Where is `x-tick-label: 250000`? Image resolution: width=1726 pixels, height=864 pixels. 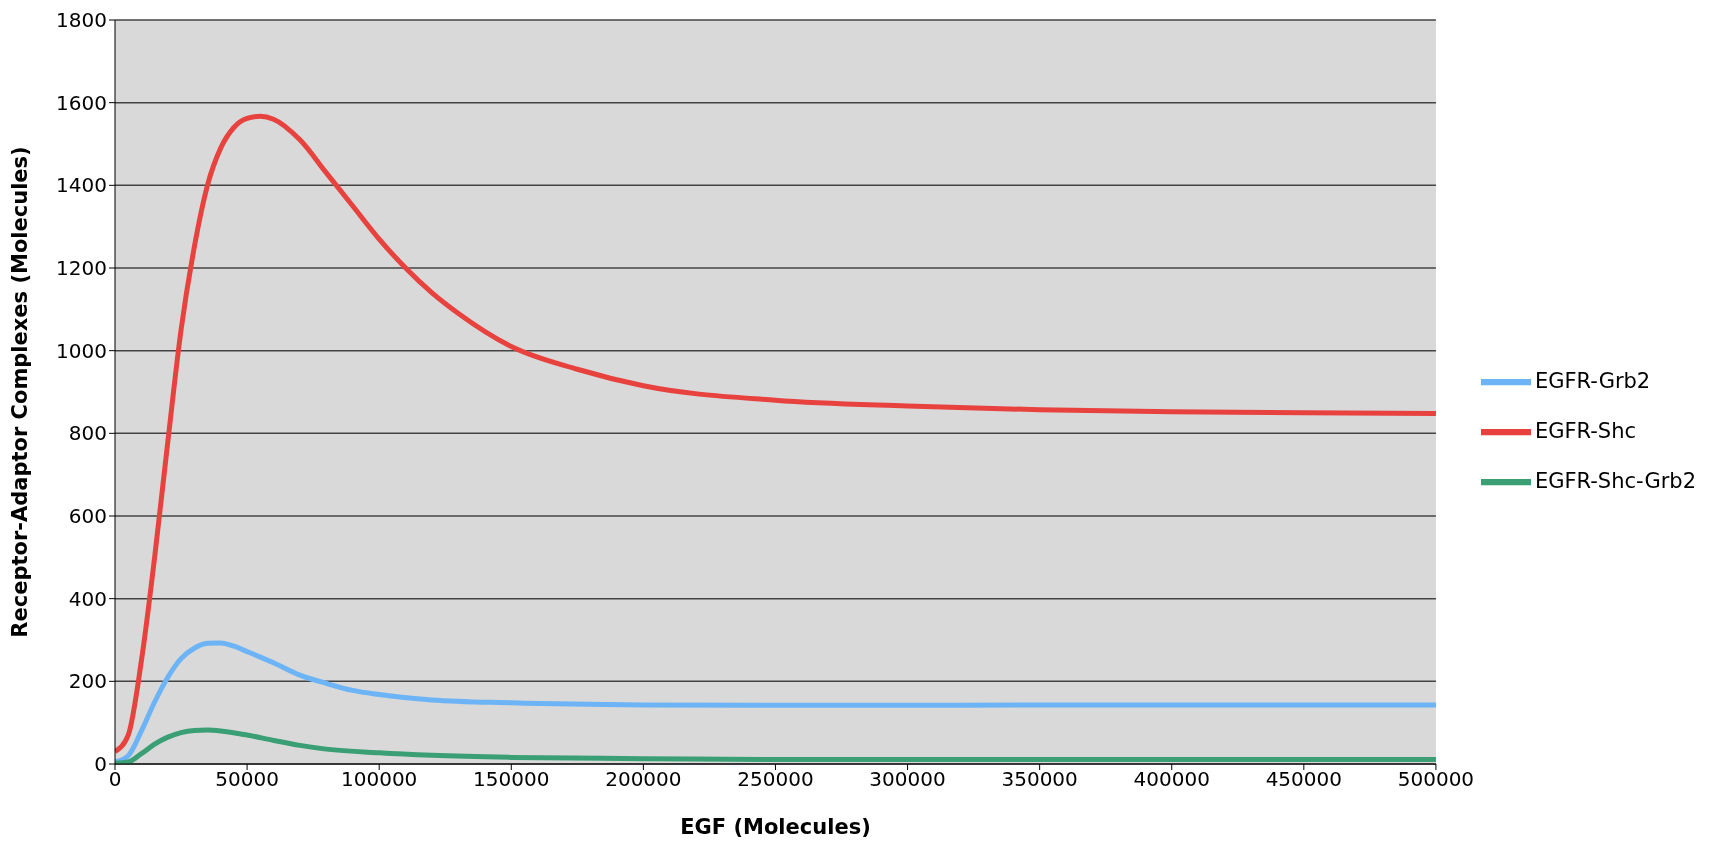
x-tick-label: 250000 is located at coordinates (775, 779).